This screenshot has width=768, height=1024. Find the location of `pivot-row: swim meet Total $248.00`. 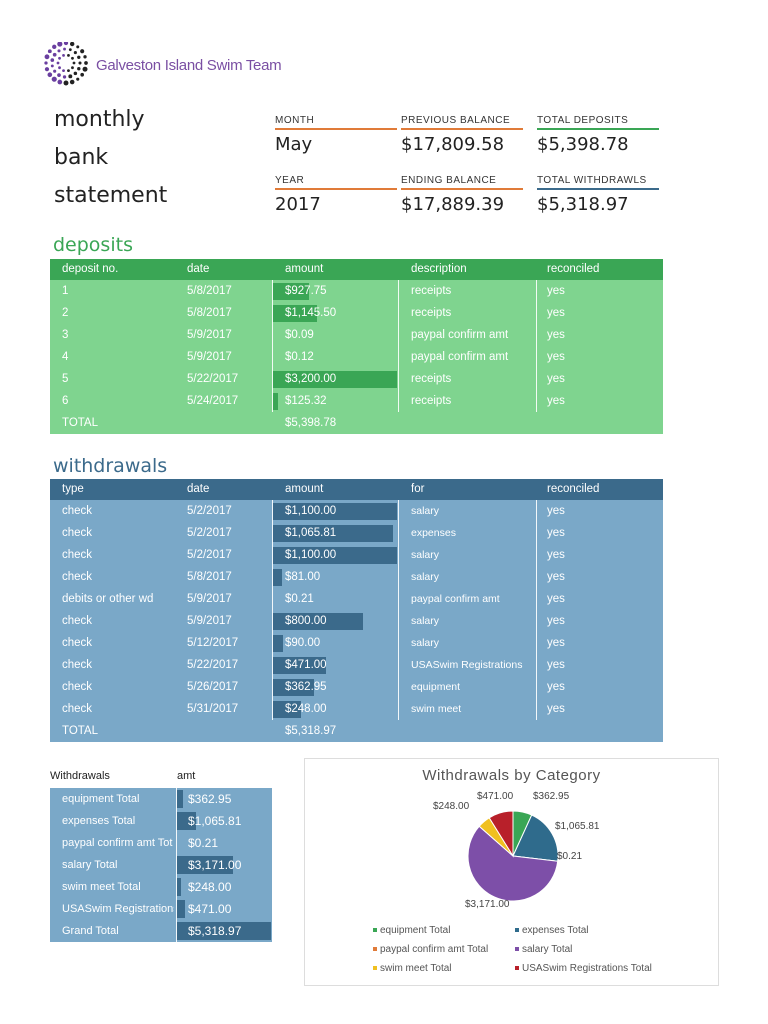

pivot-row: swim meet Total $248.00 is located at coordinates (161, 887).